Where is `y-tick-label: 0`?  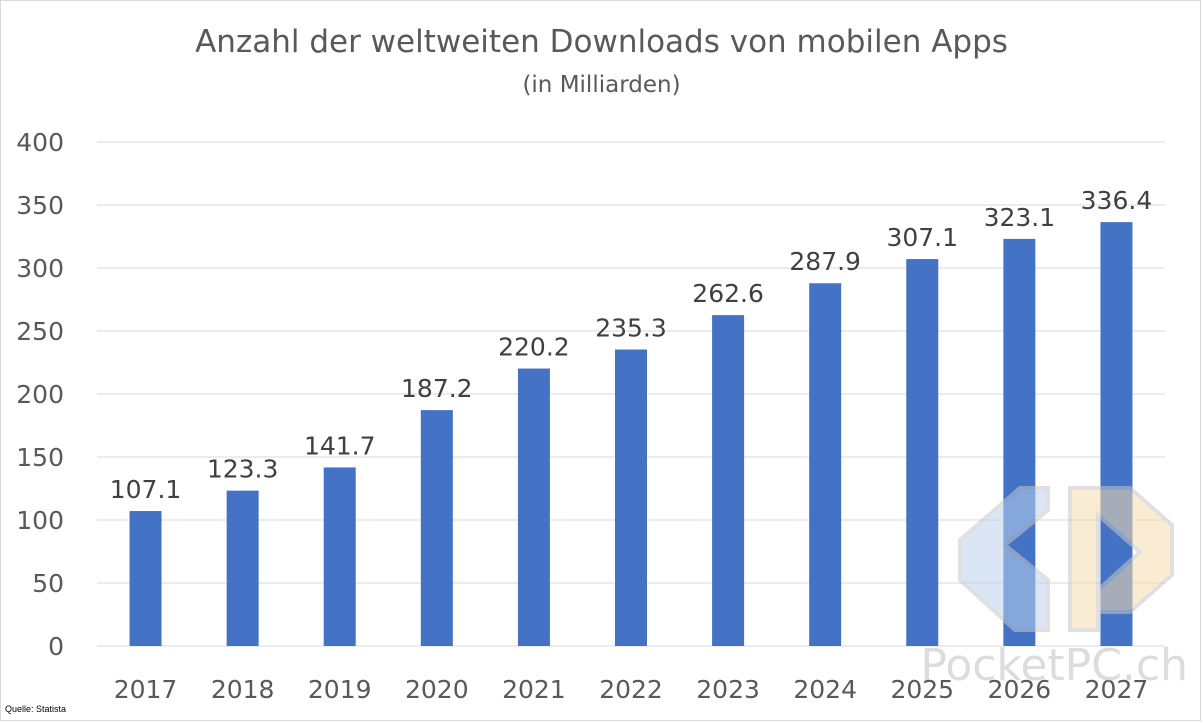
y-tick-label: 0 is located at coordinates (56, 646).